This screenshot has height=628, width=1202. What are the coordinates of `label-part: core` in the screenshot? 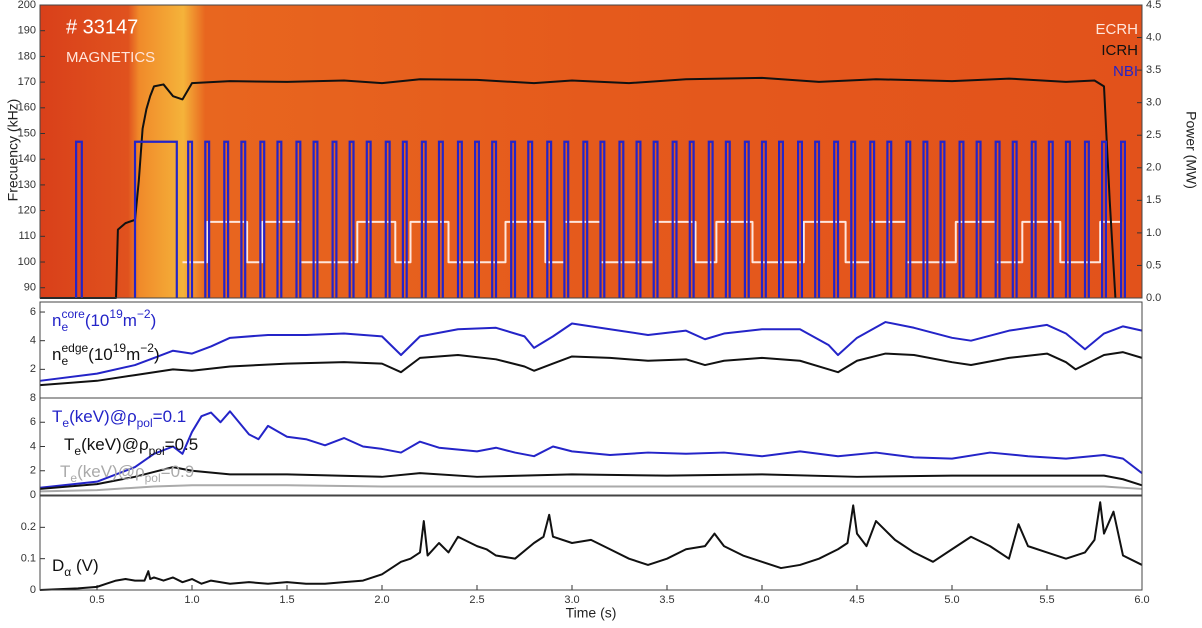 It's located at (73, 314).